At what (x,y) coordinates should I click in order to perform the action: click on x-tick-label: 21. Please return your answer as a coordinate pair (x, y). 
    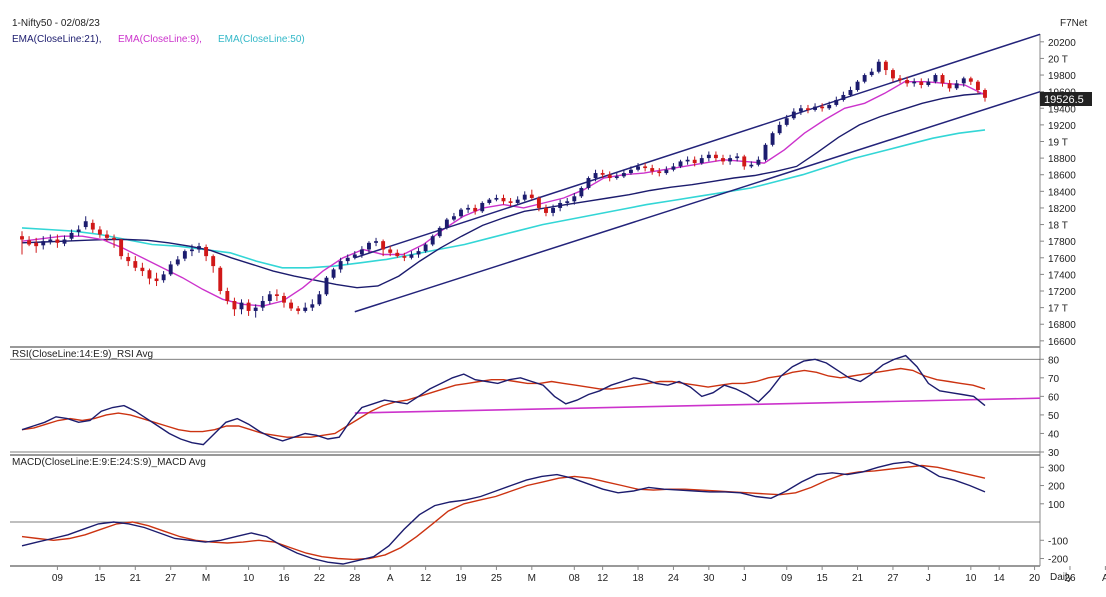
    Looking at the image, I should click on (858, 578).